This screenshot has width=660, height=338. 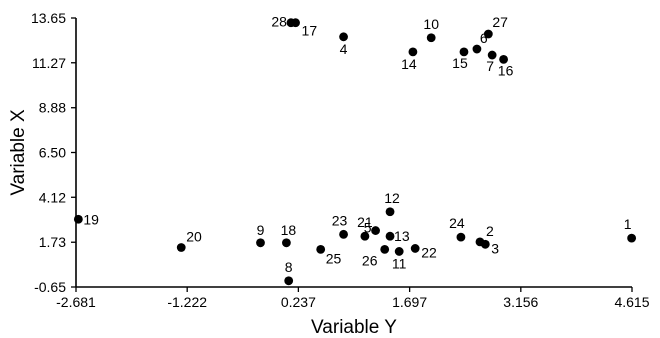 I want to click on point-label-9: 9, so click(x=261, y=230).